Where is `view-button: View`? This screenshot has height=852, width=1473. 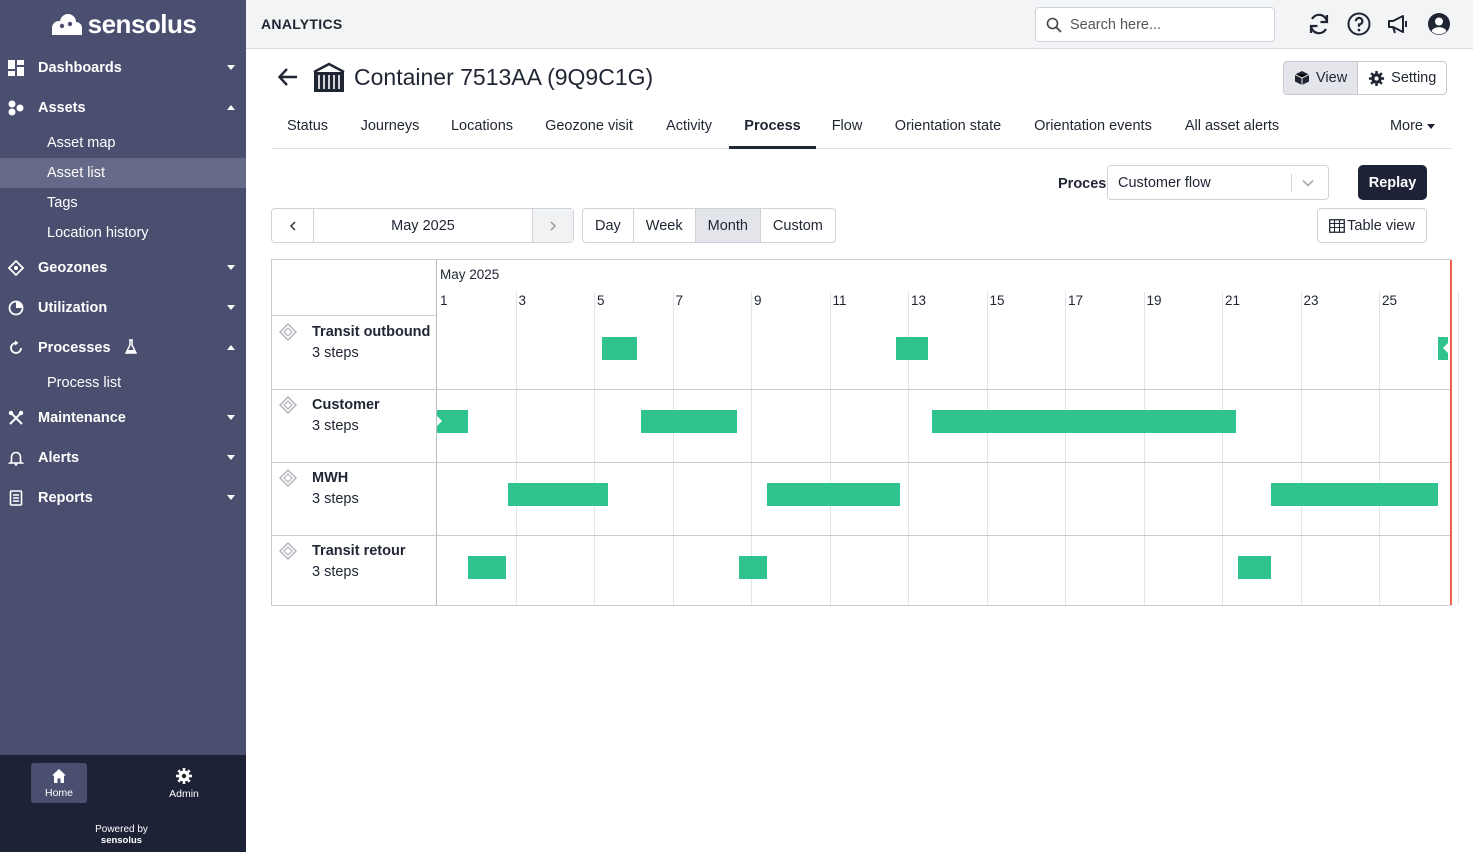 view-button: View is located at coordinates (1321, 78).